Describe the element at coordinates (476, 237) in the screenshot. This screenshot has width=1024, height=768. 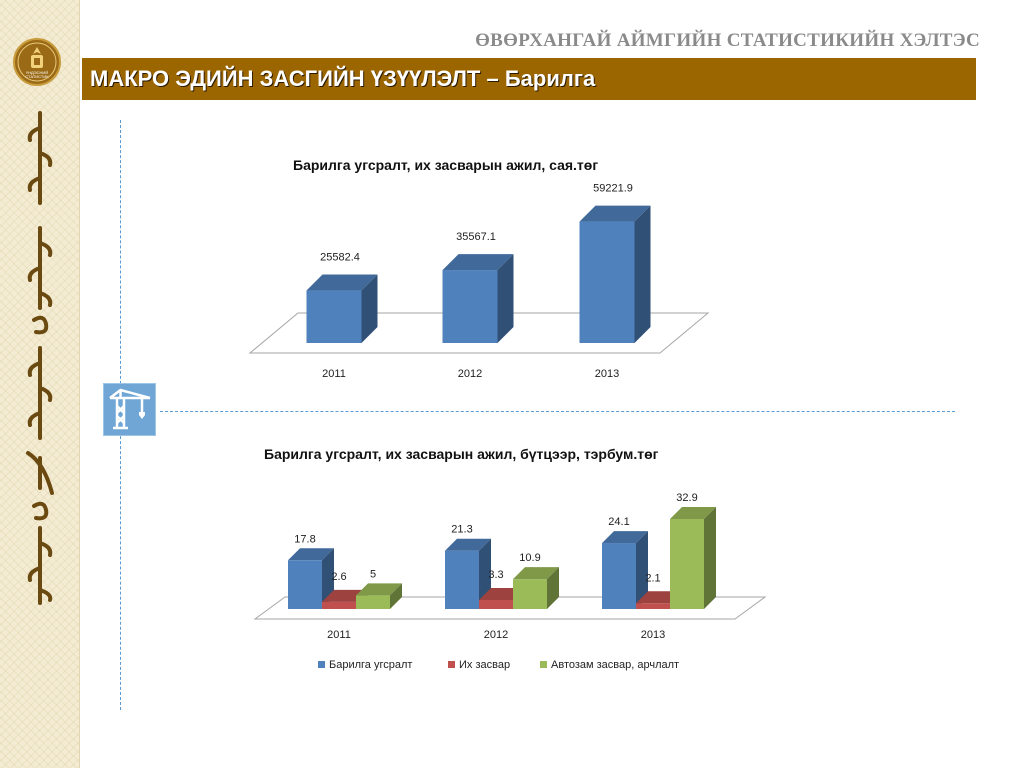
I see `data-label: 35567.1` at that location.